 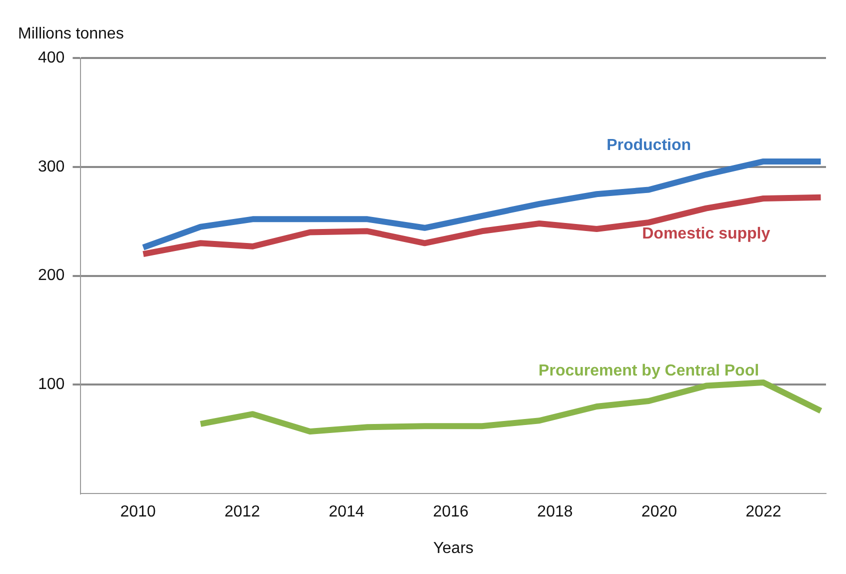 What do you see at coordinates (242, 512) in the screenshot?
I see `x-tick-label: 2012` at bounding box center [242, 512].